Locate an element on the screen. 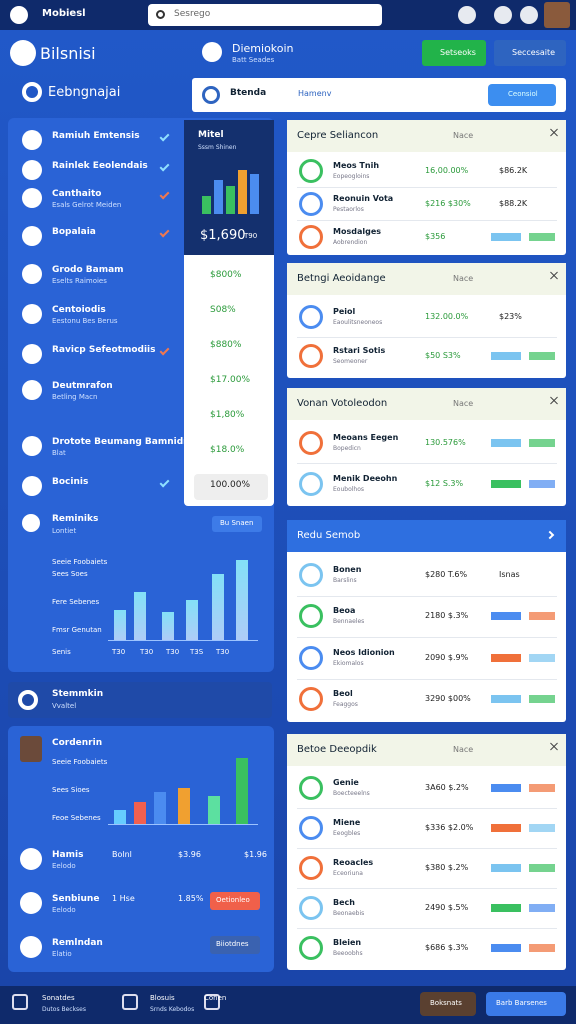  menu-item-sub: Blat is located at coordinates (59, 453).